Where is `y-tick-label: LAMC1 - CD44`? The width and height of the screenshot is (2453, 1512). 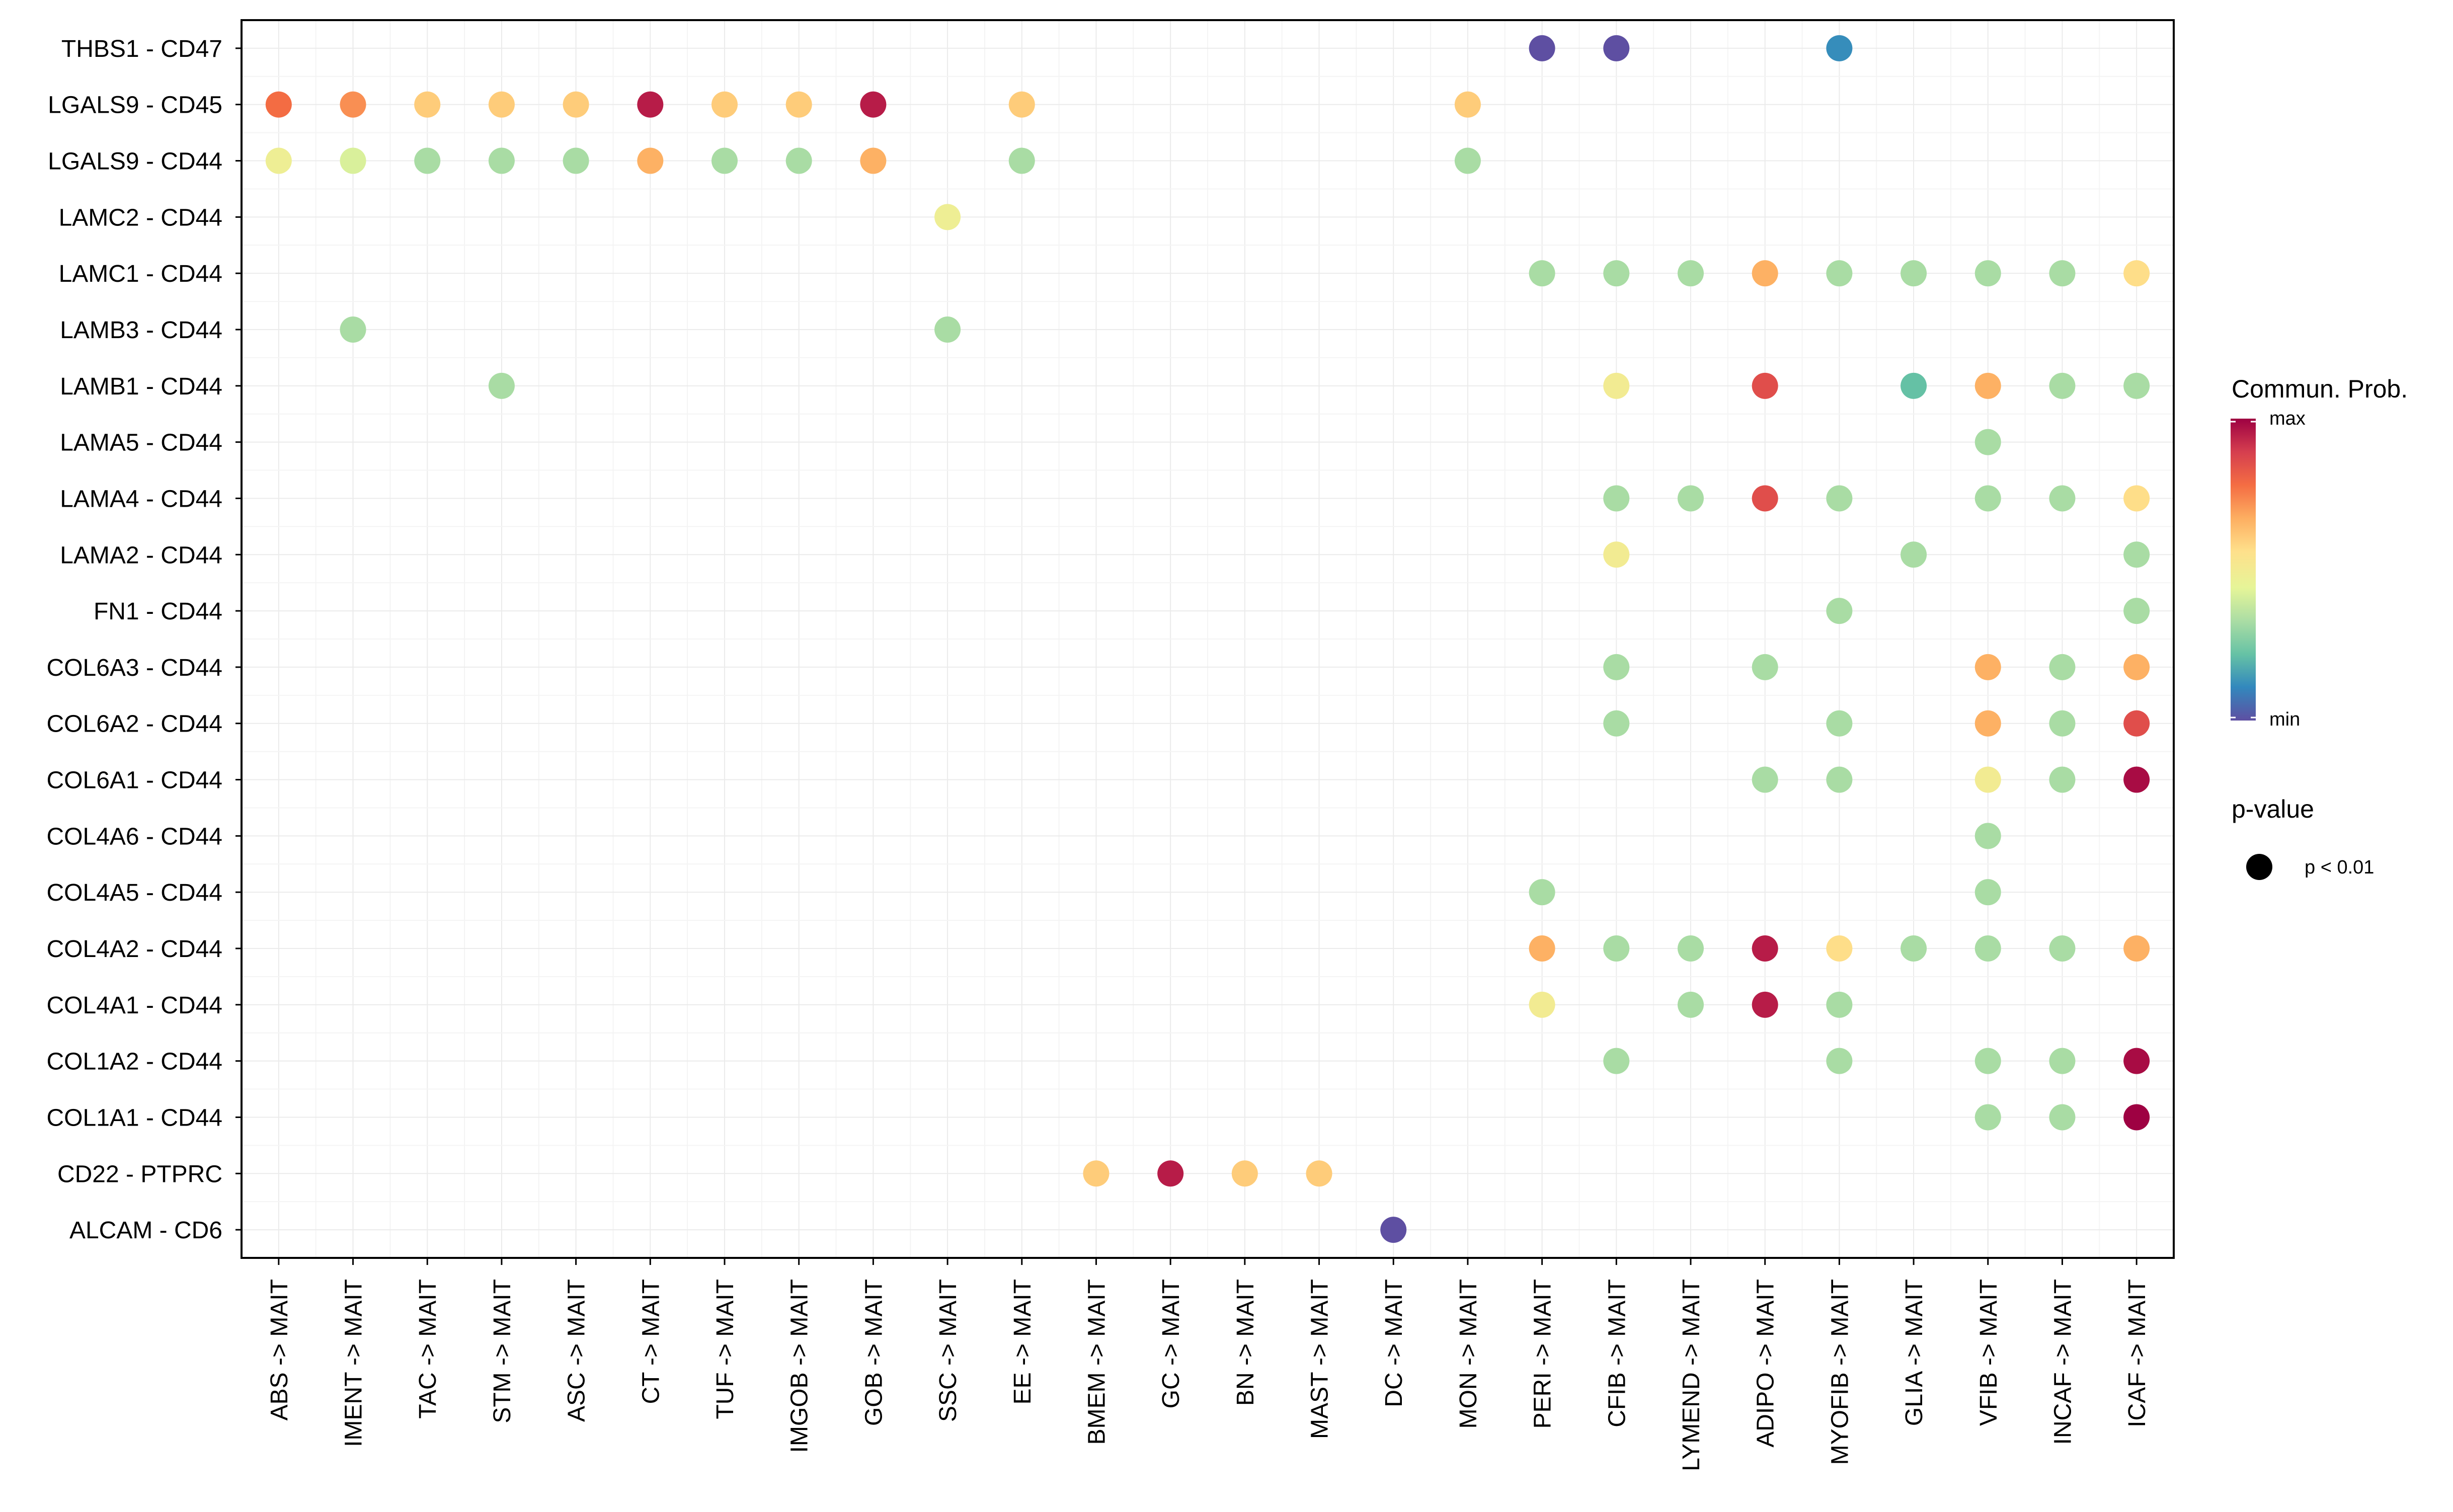 y-tick-label: LAMC1 - CD44 is located at coordinates (140, 274).